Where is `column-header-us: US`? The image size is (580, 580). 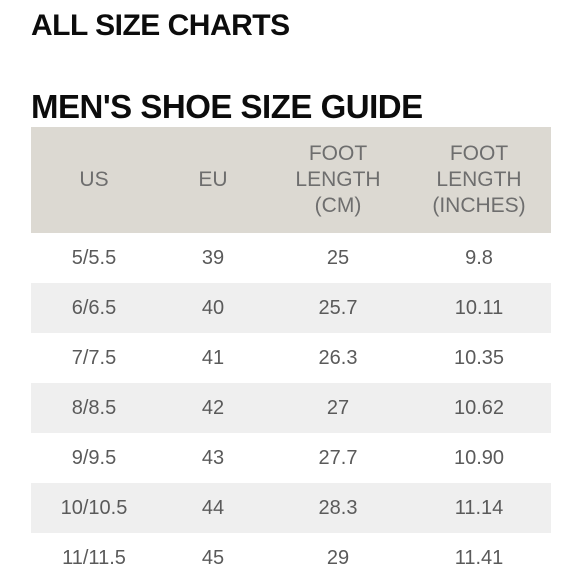 column-header-us: US is located at coordinates (94, 180).